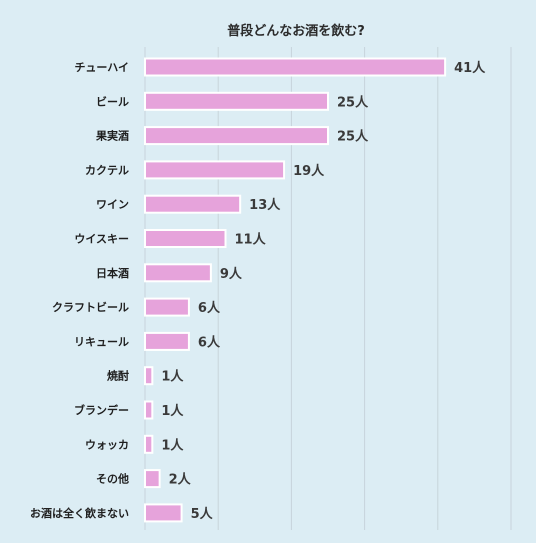  I want to click on category-label: ウイスキー, so click(101, 239).